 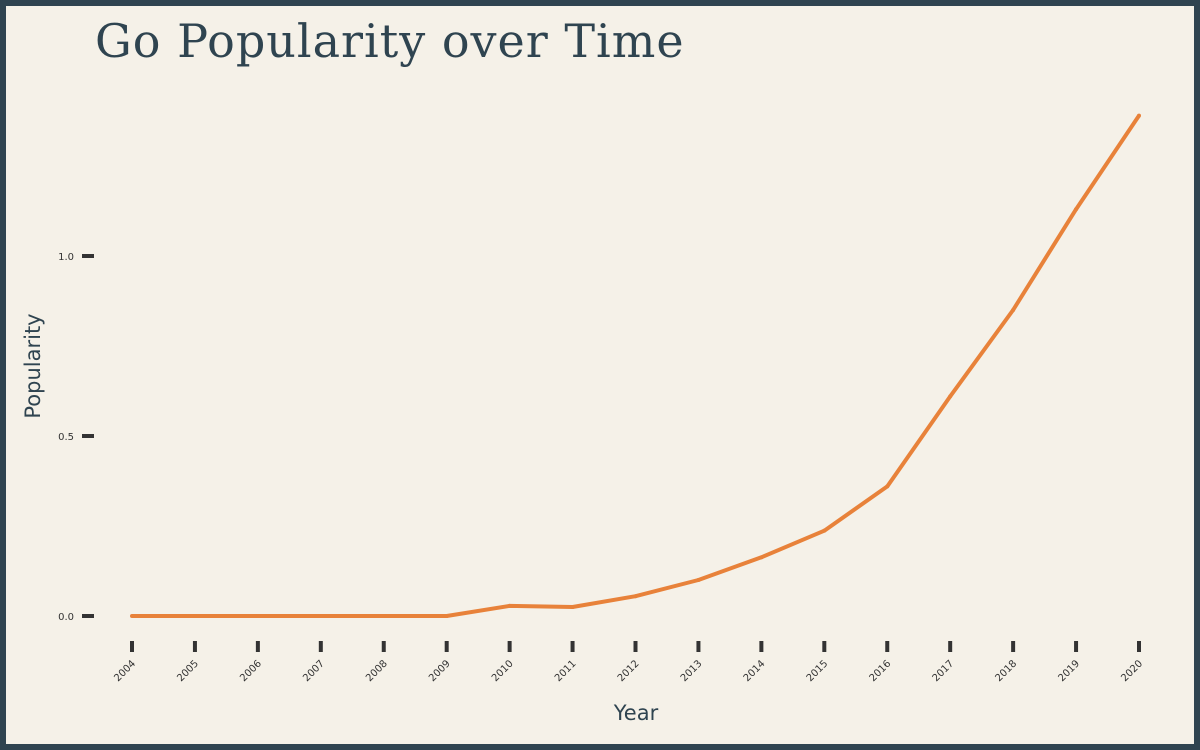 I want to click on y-axis-label: Popularity, so click(x=33, y=365).